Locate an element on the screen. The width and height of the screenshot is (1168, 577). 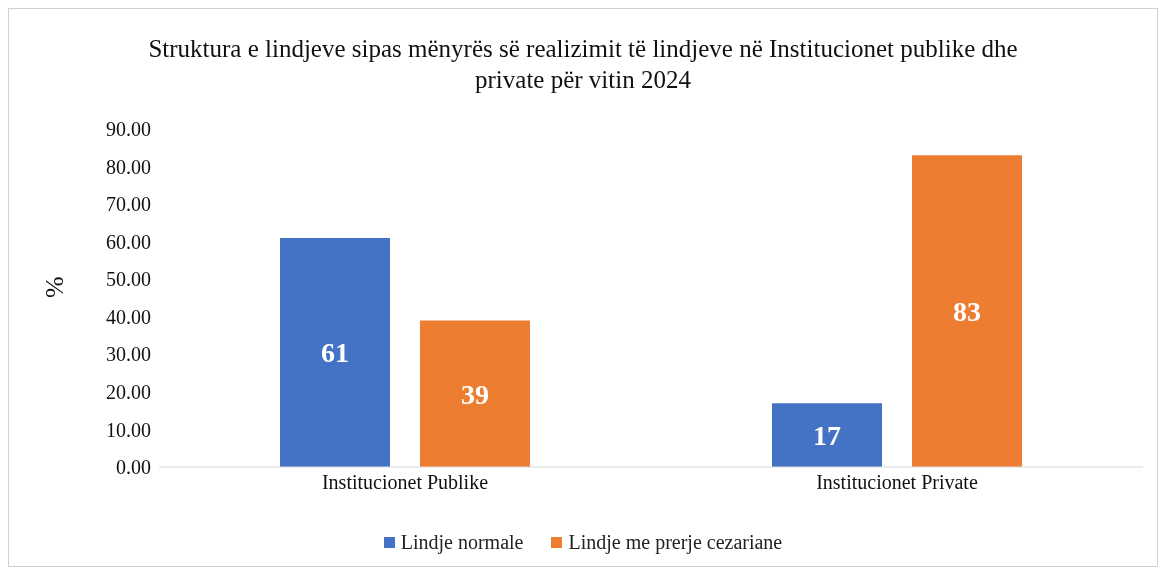
data-label: 83 is located at coordinates (967, 312).